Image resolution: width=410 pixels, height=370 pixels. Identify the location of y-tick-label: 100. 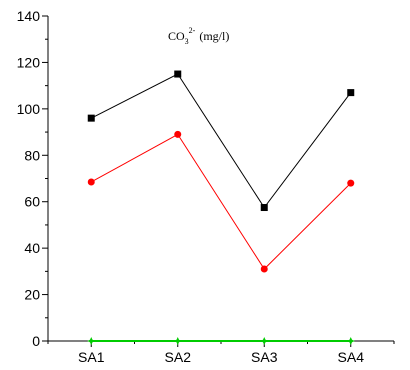
(29, 109).